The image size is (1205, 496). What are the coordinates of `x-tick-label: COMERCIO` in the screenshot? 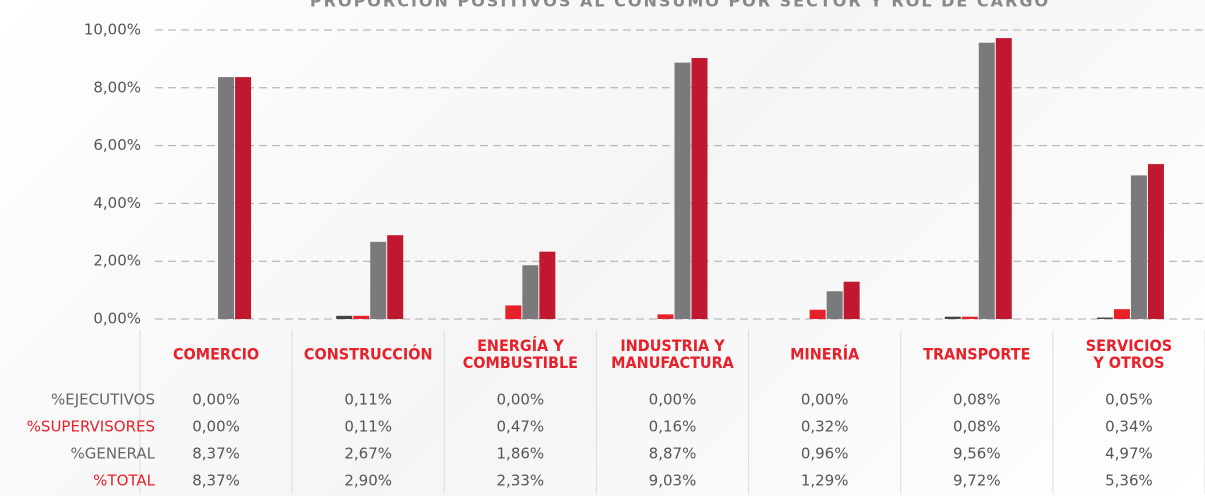 It's located at (216, 354).